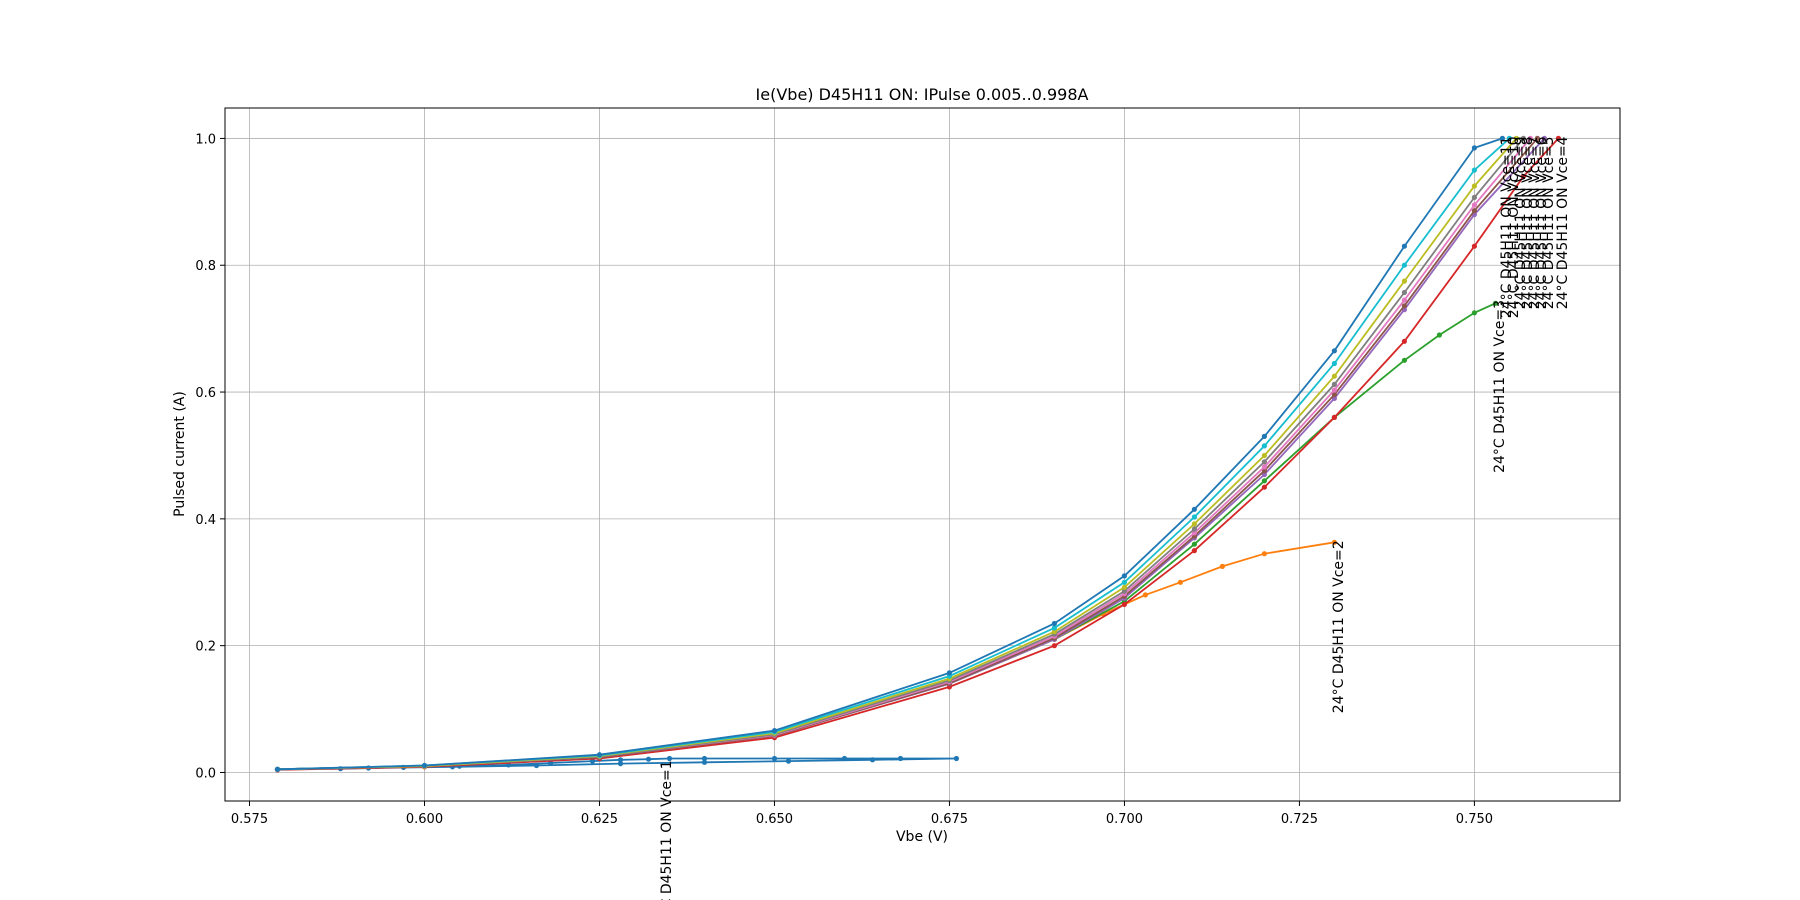 The height and width of the screenshot is (900, 1800). Describe the element at coordinates (249, 819) in the screenshot. I see `x-tick-label: 0.575` at that location.